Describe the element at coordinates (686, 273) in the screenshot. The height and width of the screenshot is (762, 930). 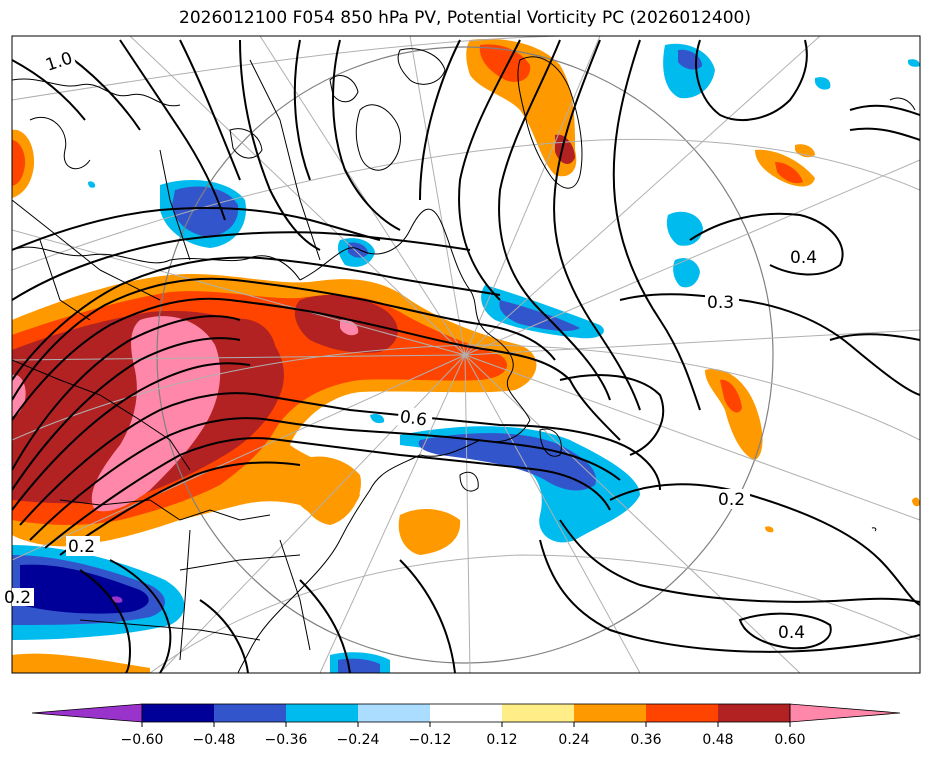
I see `pv-anomaly-neg-atl-cyan2` at that location.